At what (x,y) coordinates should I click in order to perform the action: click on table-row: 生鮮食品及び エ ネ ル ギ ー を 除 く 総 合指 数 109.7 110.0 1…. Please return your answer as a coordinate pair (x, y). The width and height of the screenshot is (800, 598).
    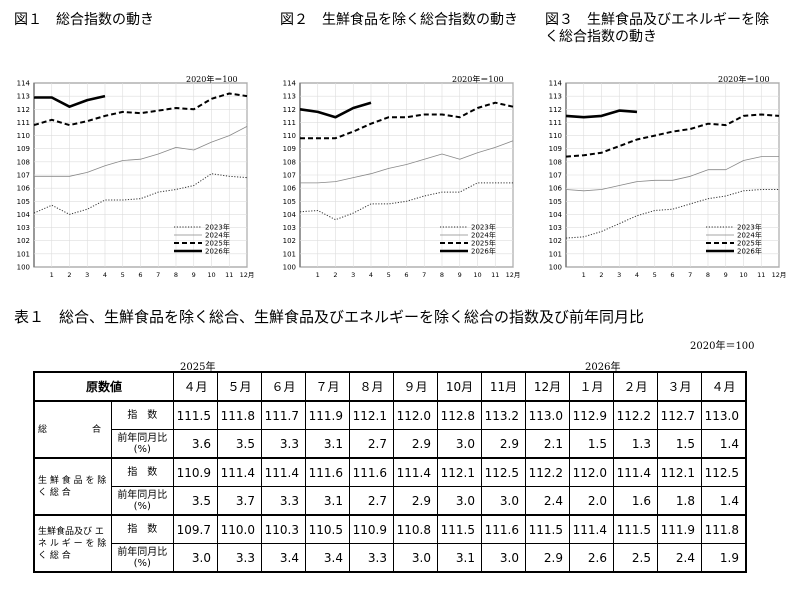
    Looking at the image, I should click on (390, 543).